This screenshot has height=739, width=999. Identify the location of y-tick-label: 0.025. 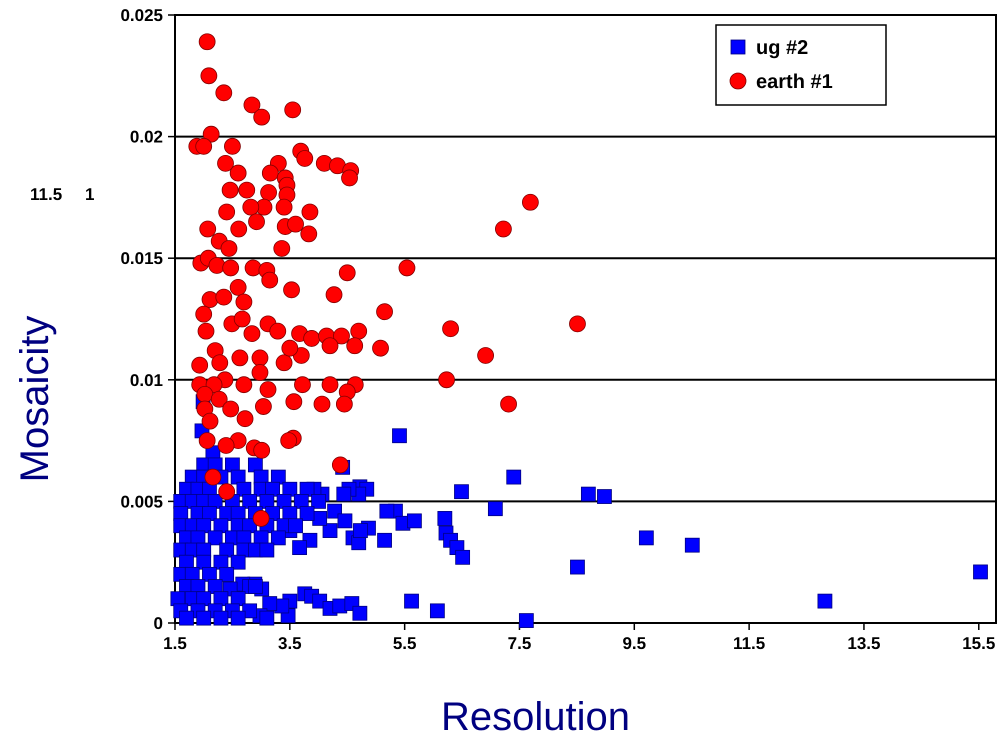
(141, 15).